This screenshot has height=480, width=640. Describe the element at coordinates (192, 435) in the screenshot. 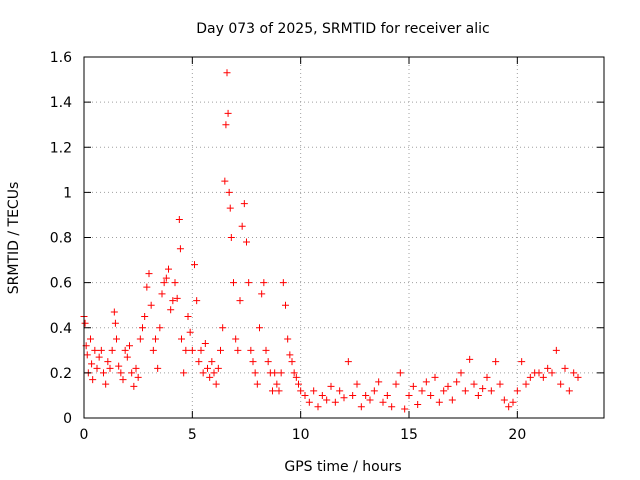

I see `x-tick-label: 5` at that location.